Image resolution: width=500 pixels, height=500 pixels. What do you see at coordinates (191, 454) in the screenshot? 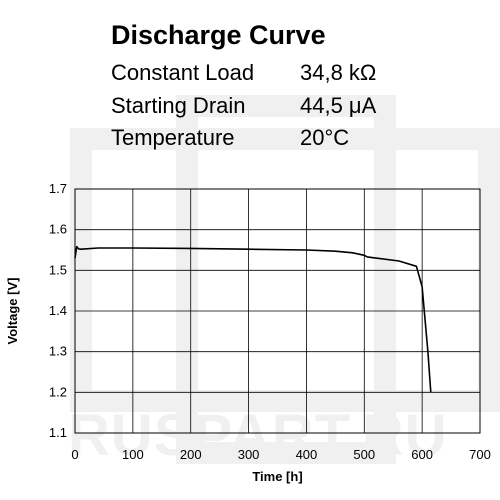
I see `x-tick-label: 200` at bounding box center [191, 454].